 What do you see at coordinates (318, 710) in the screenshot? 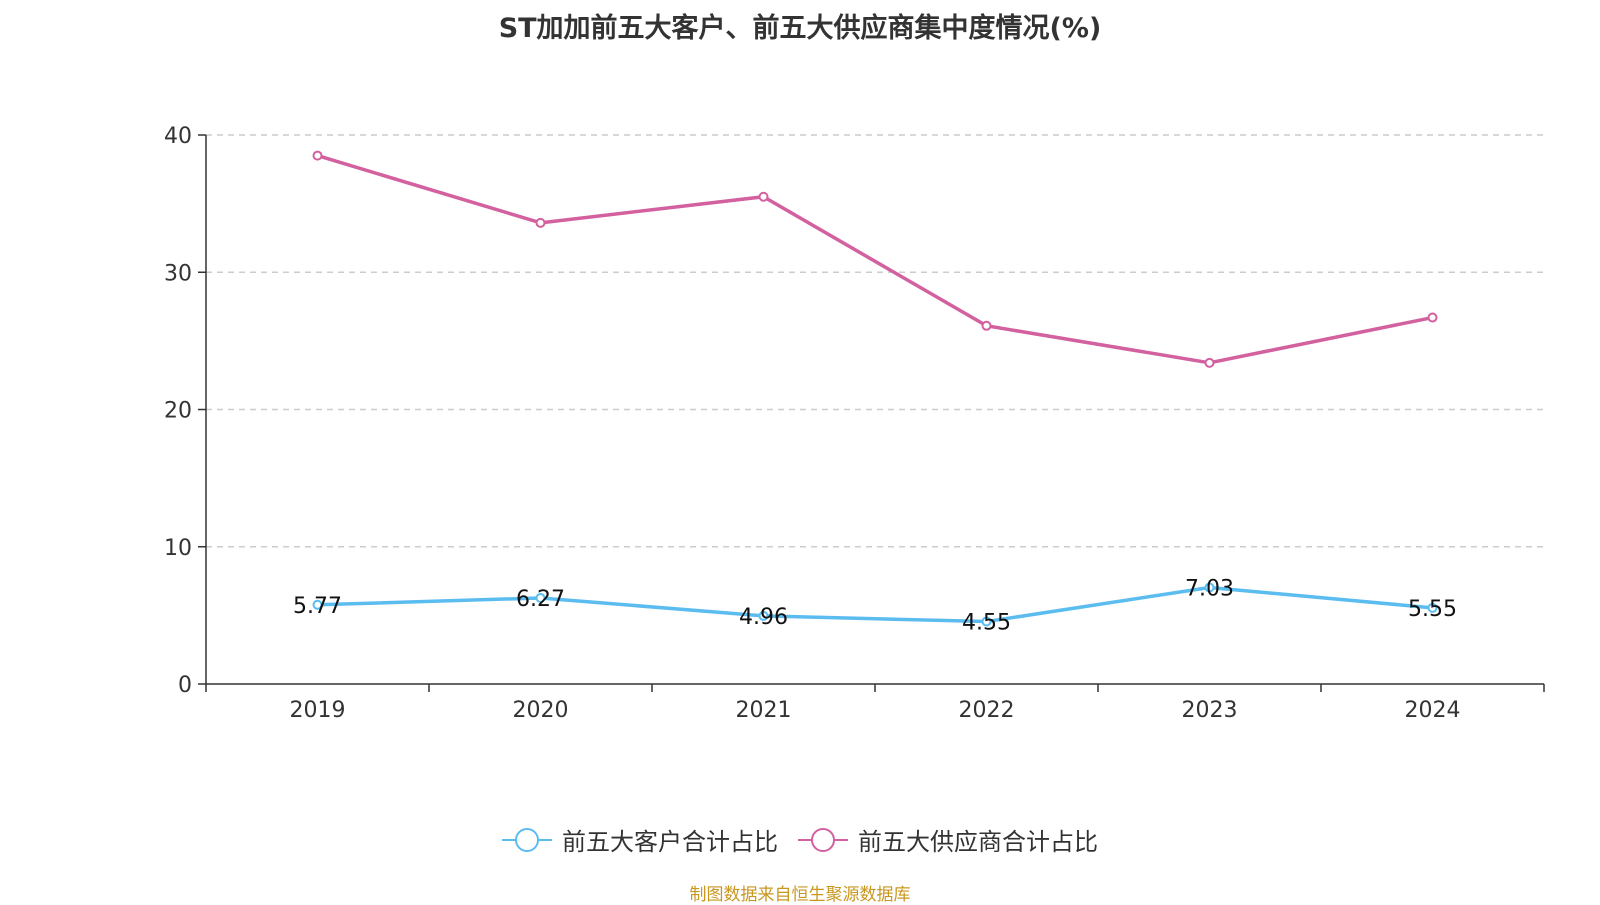
I see `x-tick-label-2019: 2019` at bounding box center [318, 710].